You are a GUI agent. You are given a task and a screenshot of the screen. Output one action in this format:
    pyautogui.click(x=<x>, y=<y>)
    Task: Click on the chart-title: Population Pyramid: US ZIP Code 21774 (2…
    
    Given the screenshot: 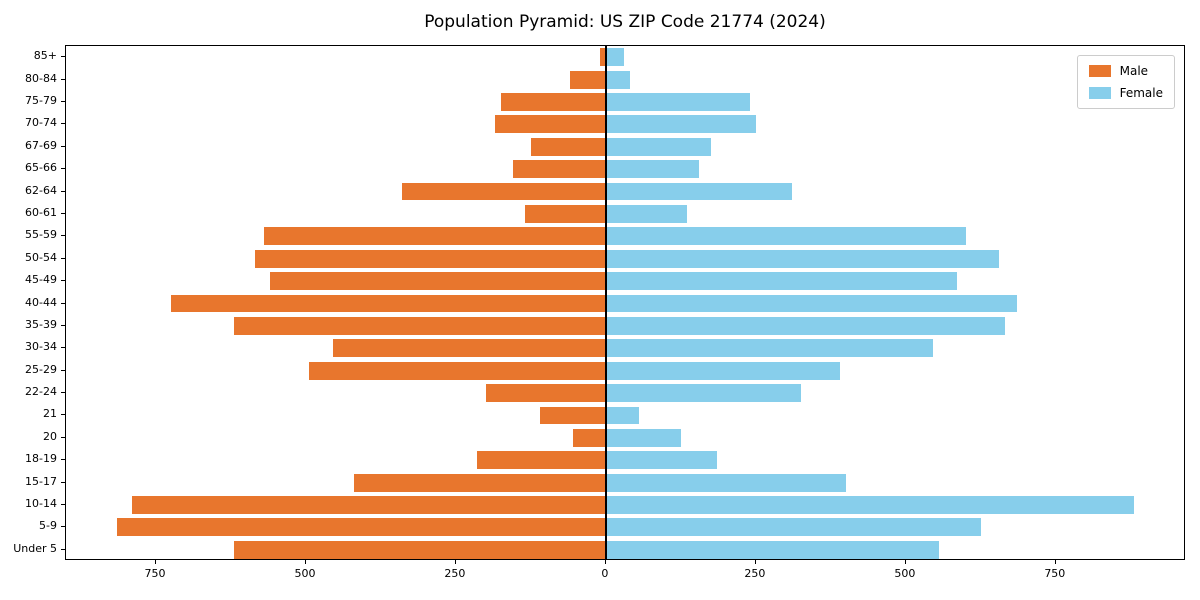 What is the action you would take?
    pyautogui.click(x=625, y=22)
    